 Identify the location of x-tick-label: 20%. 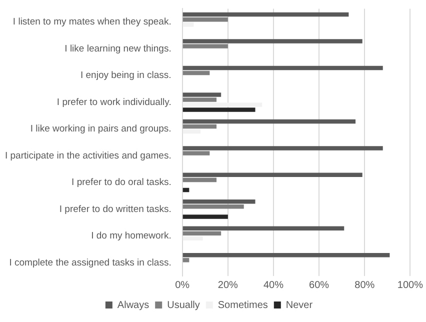
(228, 285).